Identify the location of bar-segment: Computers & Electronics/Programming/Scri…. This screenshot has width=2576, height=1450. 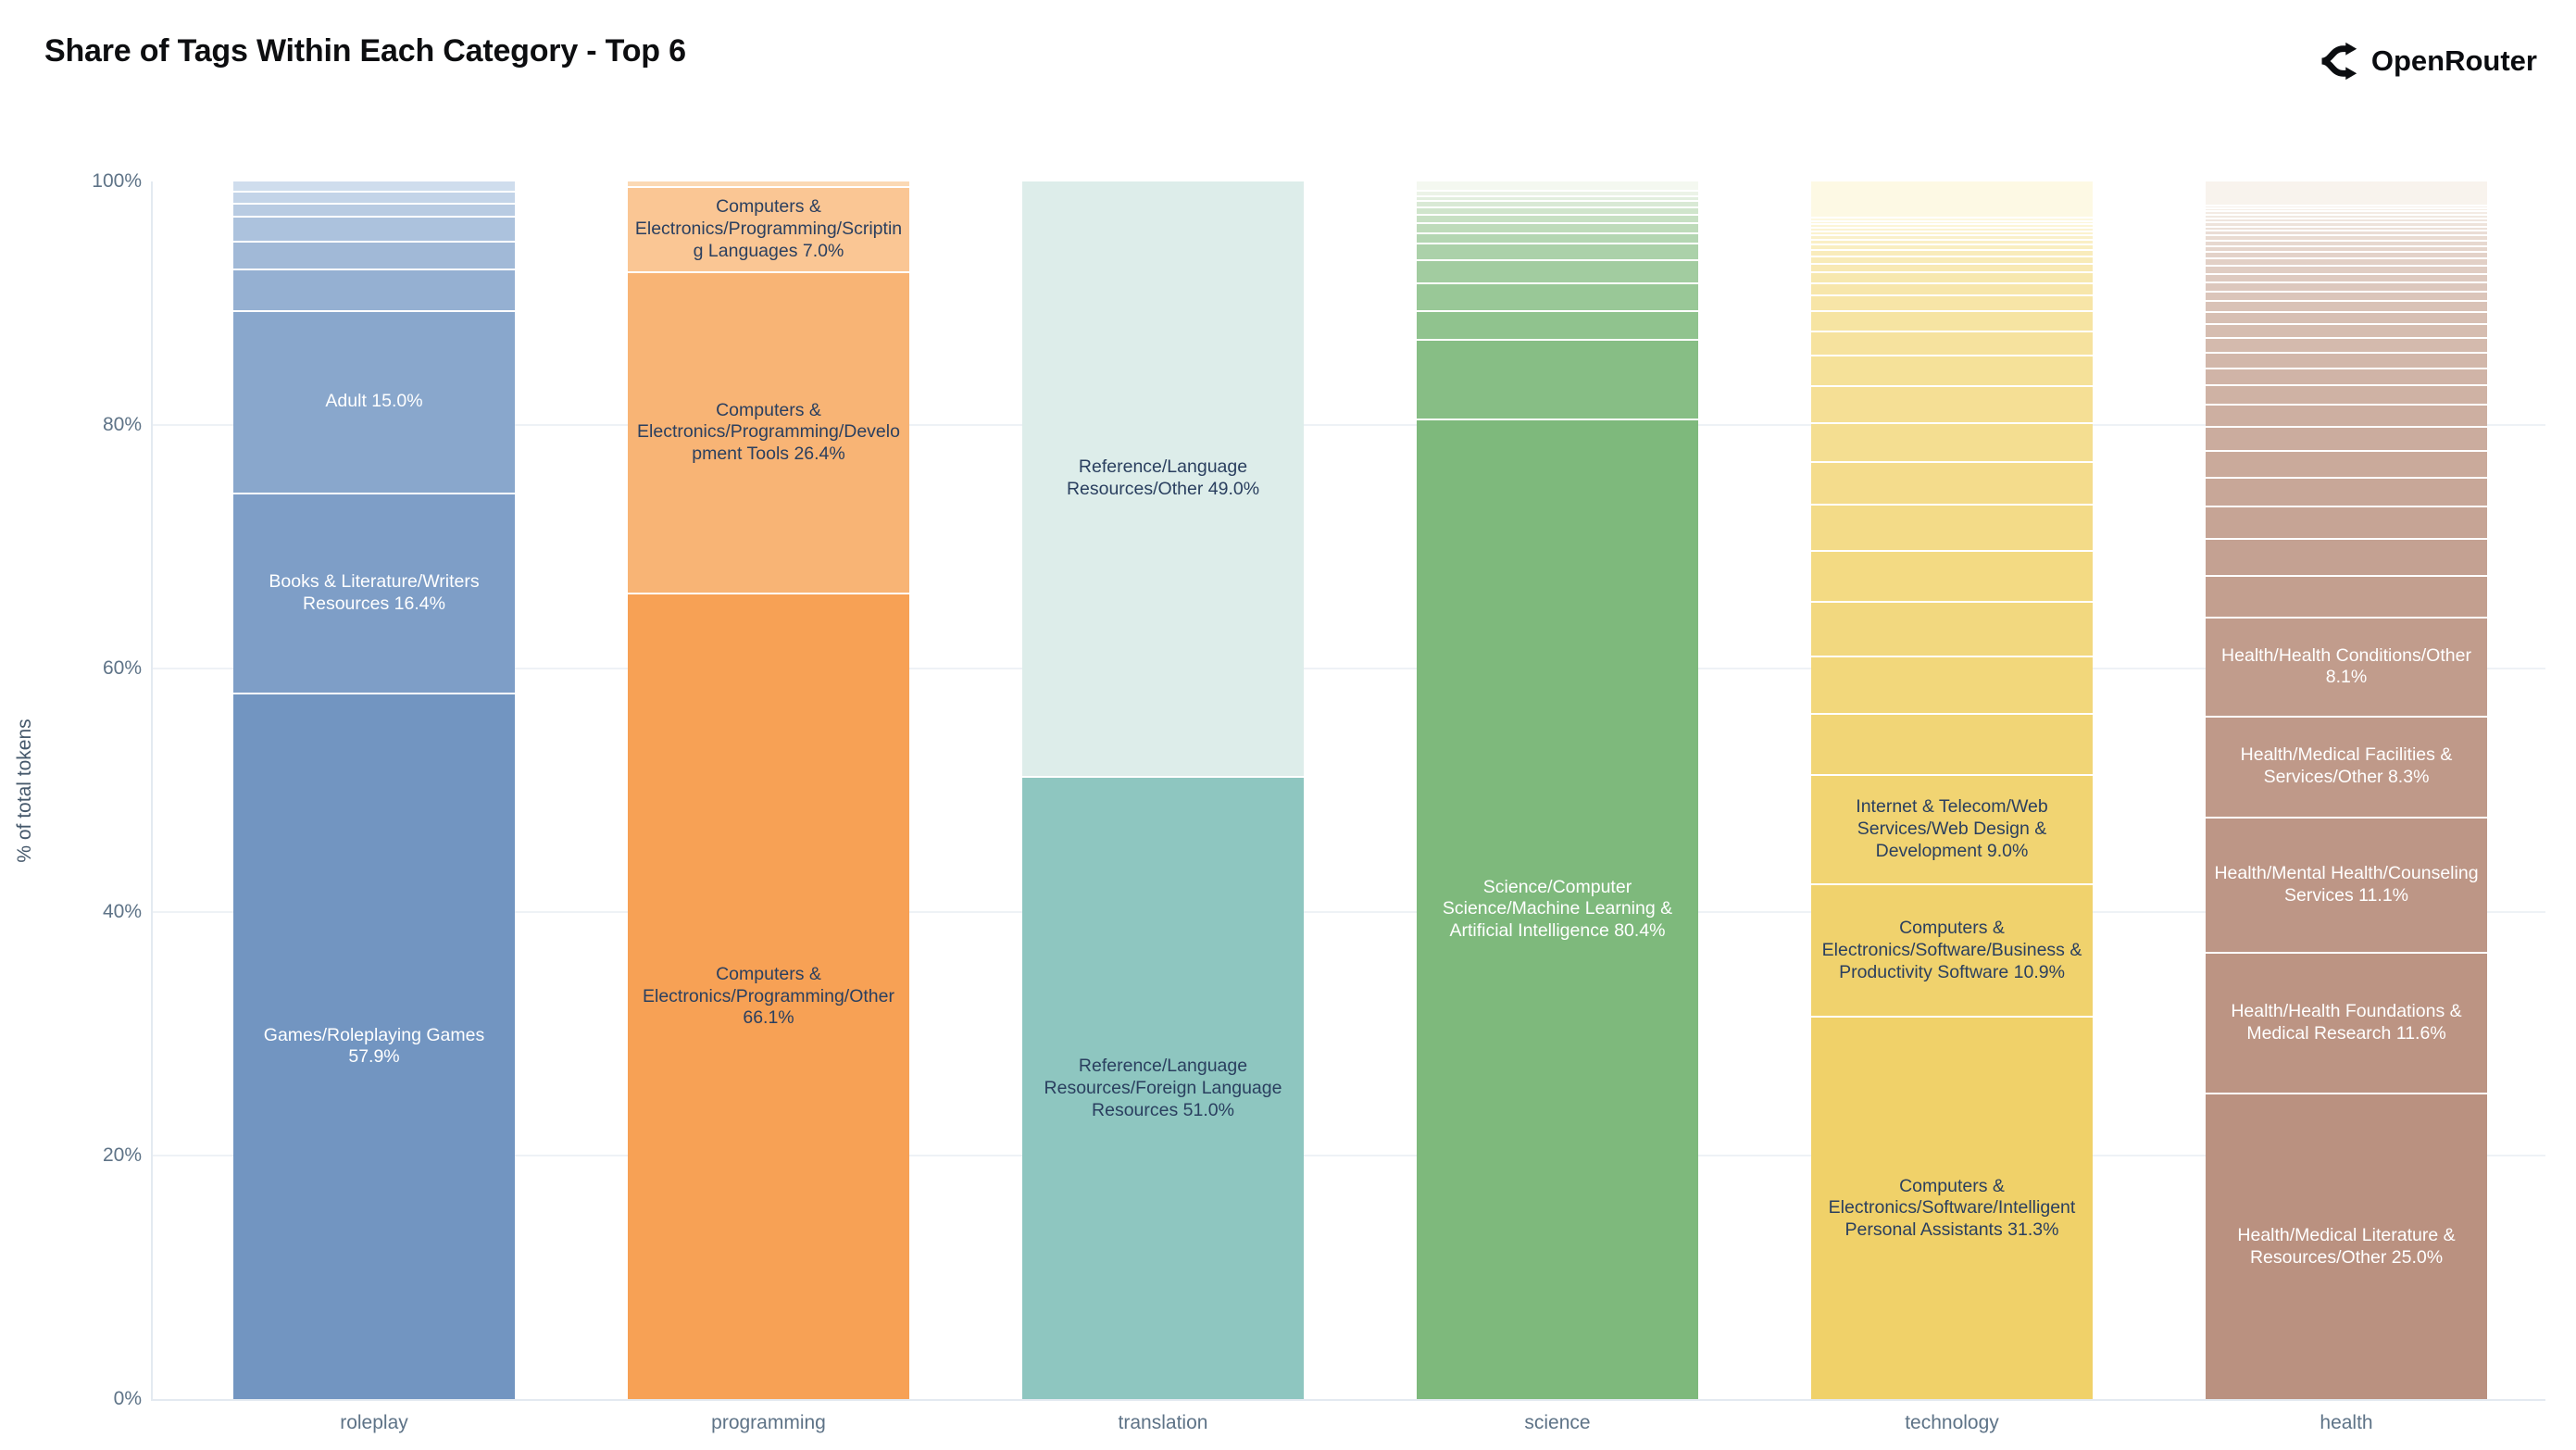
(768, 230).